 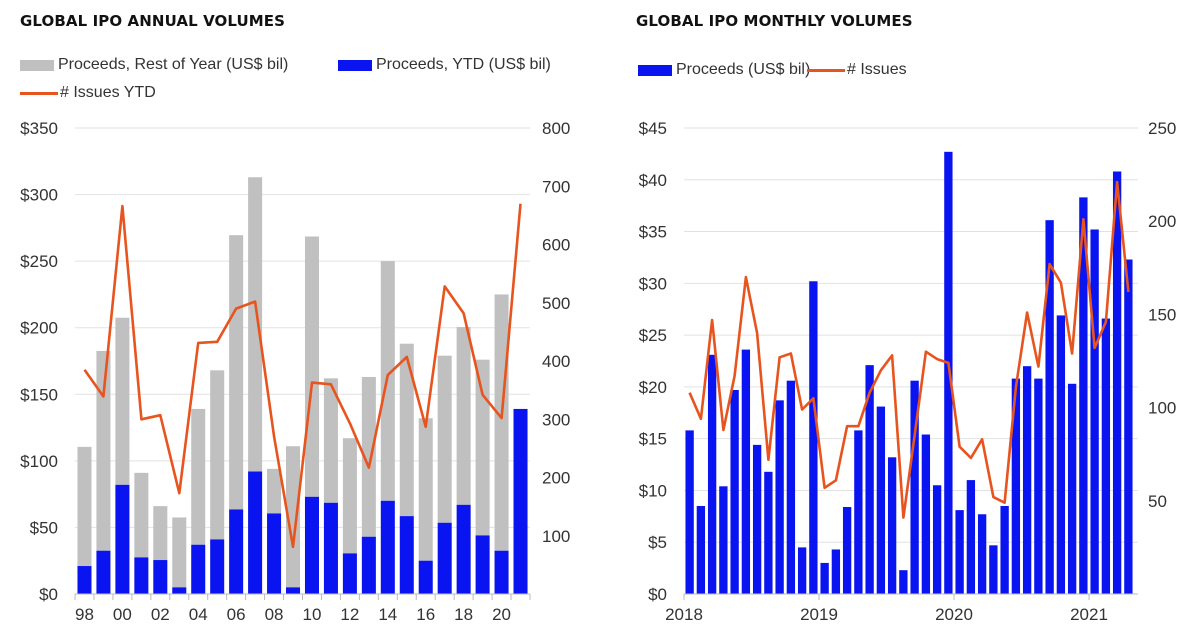 What do you see at coordinates (653, 232) in the screenshot?
I see `left-axis-tick-label: $35` at bounding box center [653, 232].